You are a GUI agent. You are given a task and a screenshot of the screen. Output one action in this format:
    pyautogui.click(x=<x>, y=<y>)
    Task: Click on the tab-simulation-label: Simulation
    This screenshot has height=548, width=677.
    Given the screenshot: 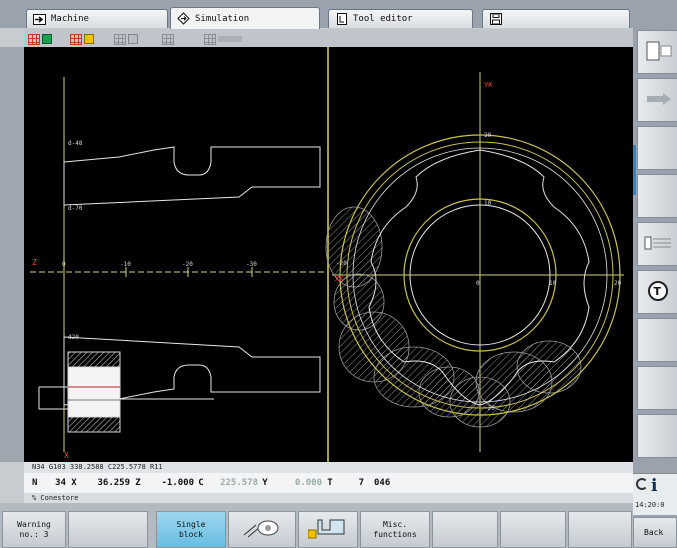 What is the action you would take?
    pyautogui.click(x=222, y=18)
    